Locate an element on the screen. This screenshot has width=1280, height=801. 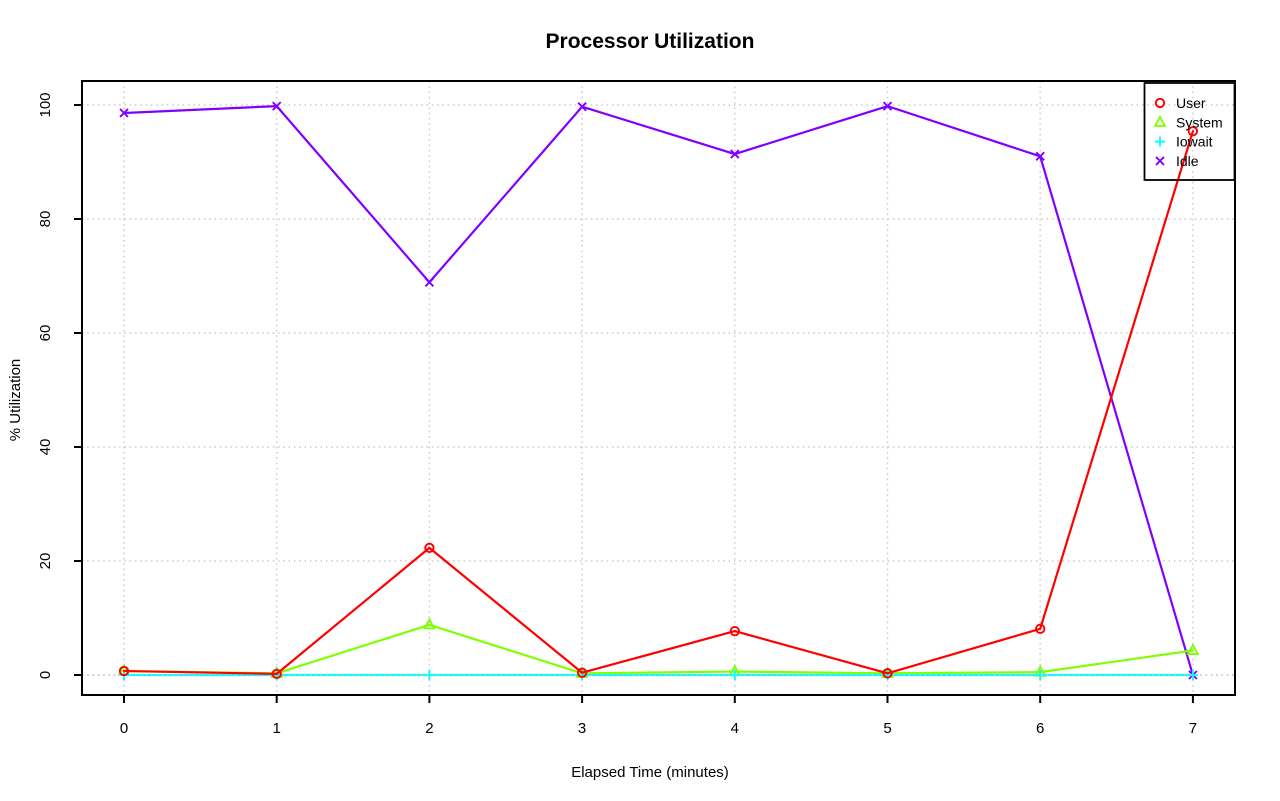
x-tick-label-3: 3 is located at coordinates (582, 728).